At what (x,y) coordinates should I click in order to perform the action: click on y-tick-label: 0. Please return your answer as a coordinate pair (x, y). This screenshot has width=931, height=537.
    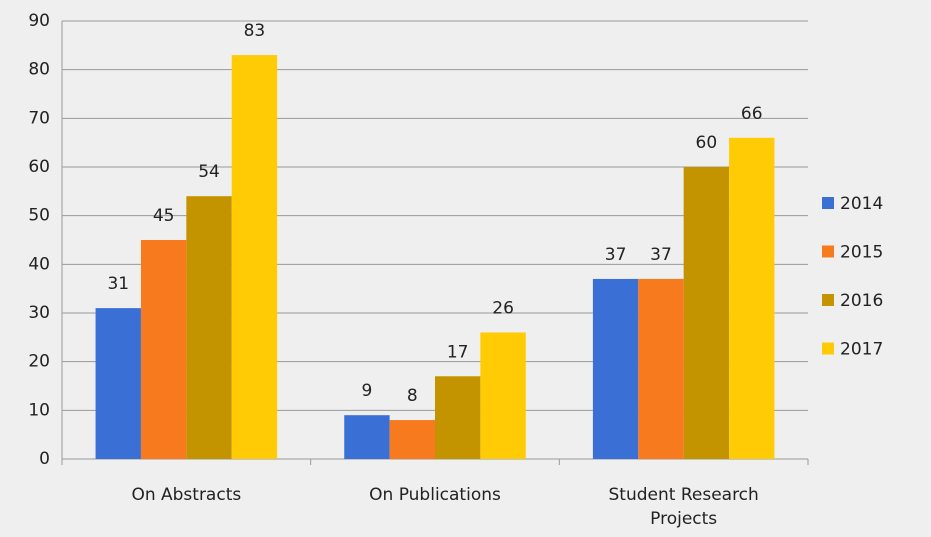
    Looking at the image, I should click on (44, 459).